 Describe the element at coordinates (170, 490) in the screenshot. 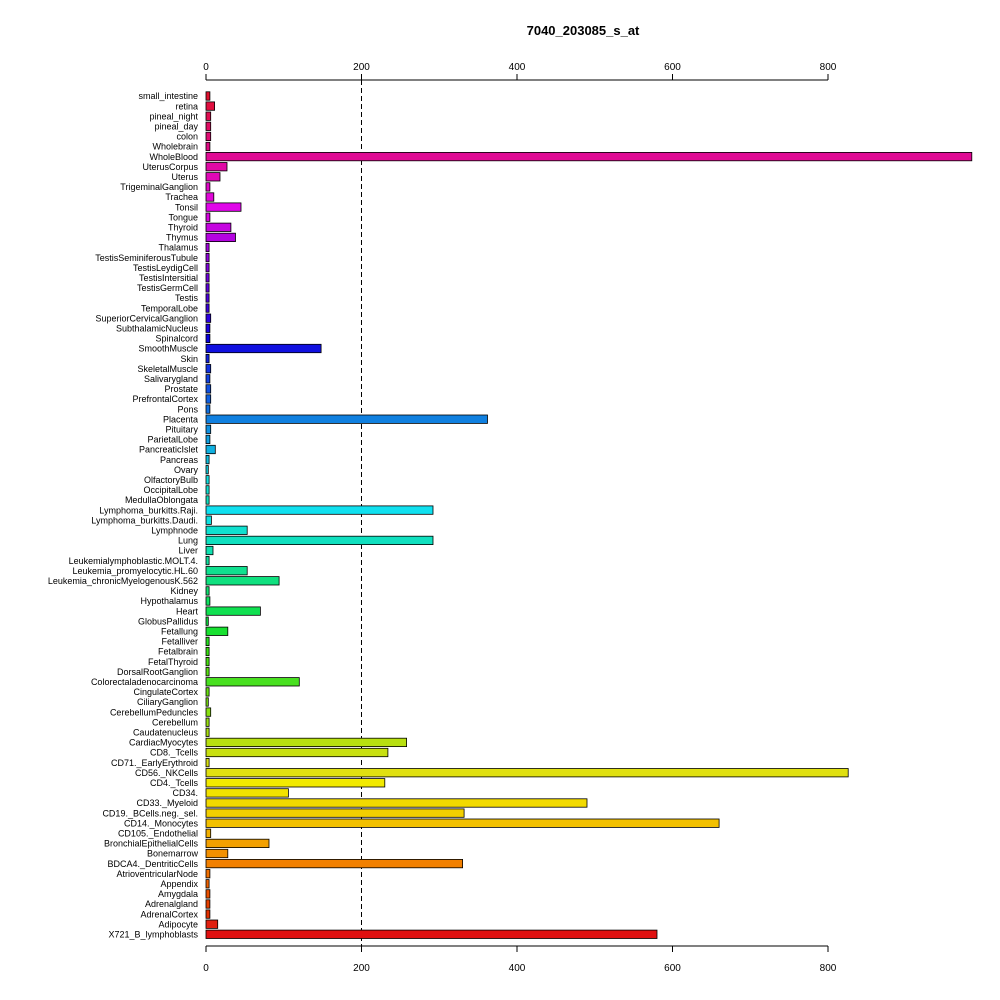

I see `category-label: OccipitalLobe` at that location.